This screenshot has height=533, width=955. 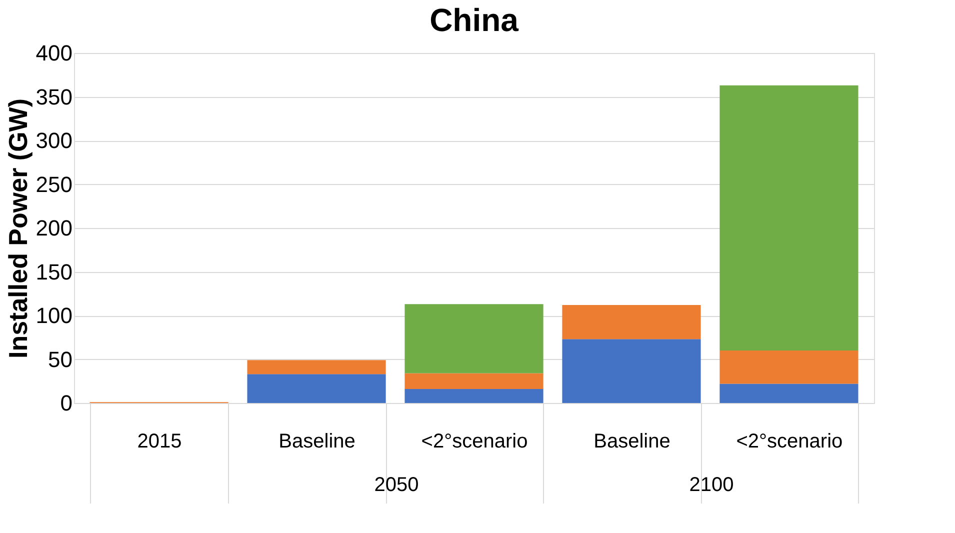 I want to click on y-tick-label: 300, so click(x=54, y=140).